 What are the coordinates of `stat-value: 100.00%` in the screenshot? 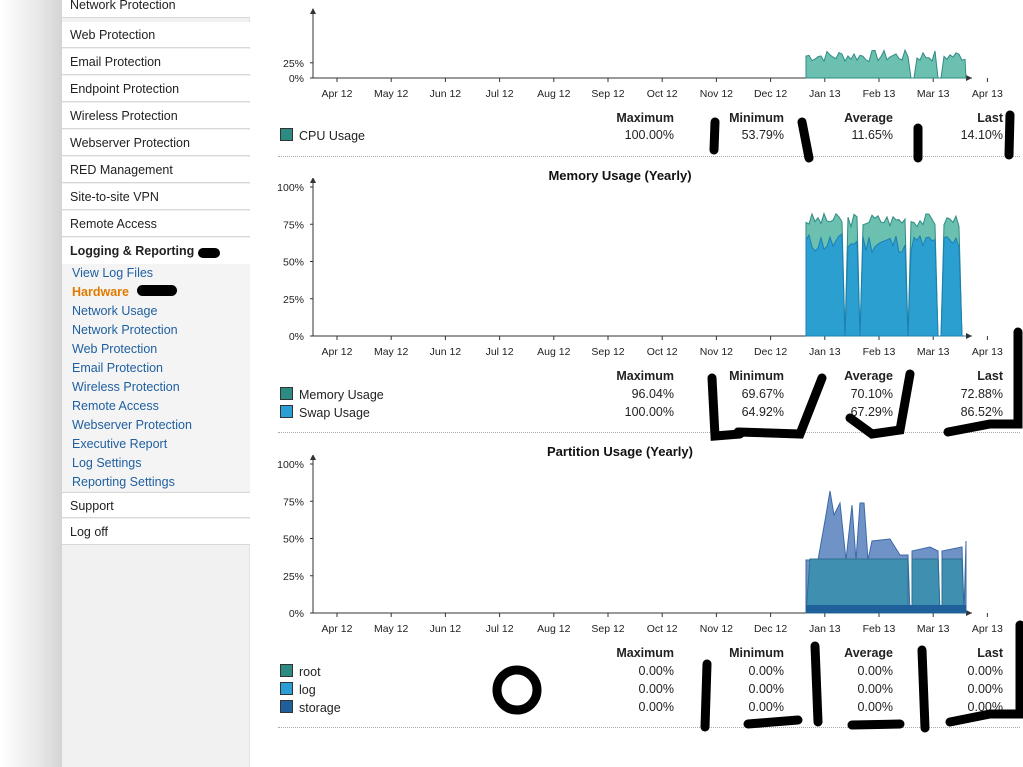 It's located at (649, 135).